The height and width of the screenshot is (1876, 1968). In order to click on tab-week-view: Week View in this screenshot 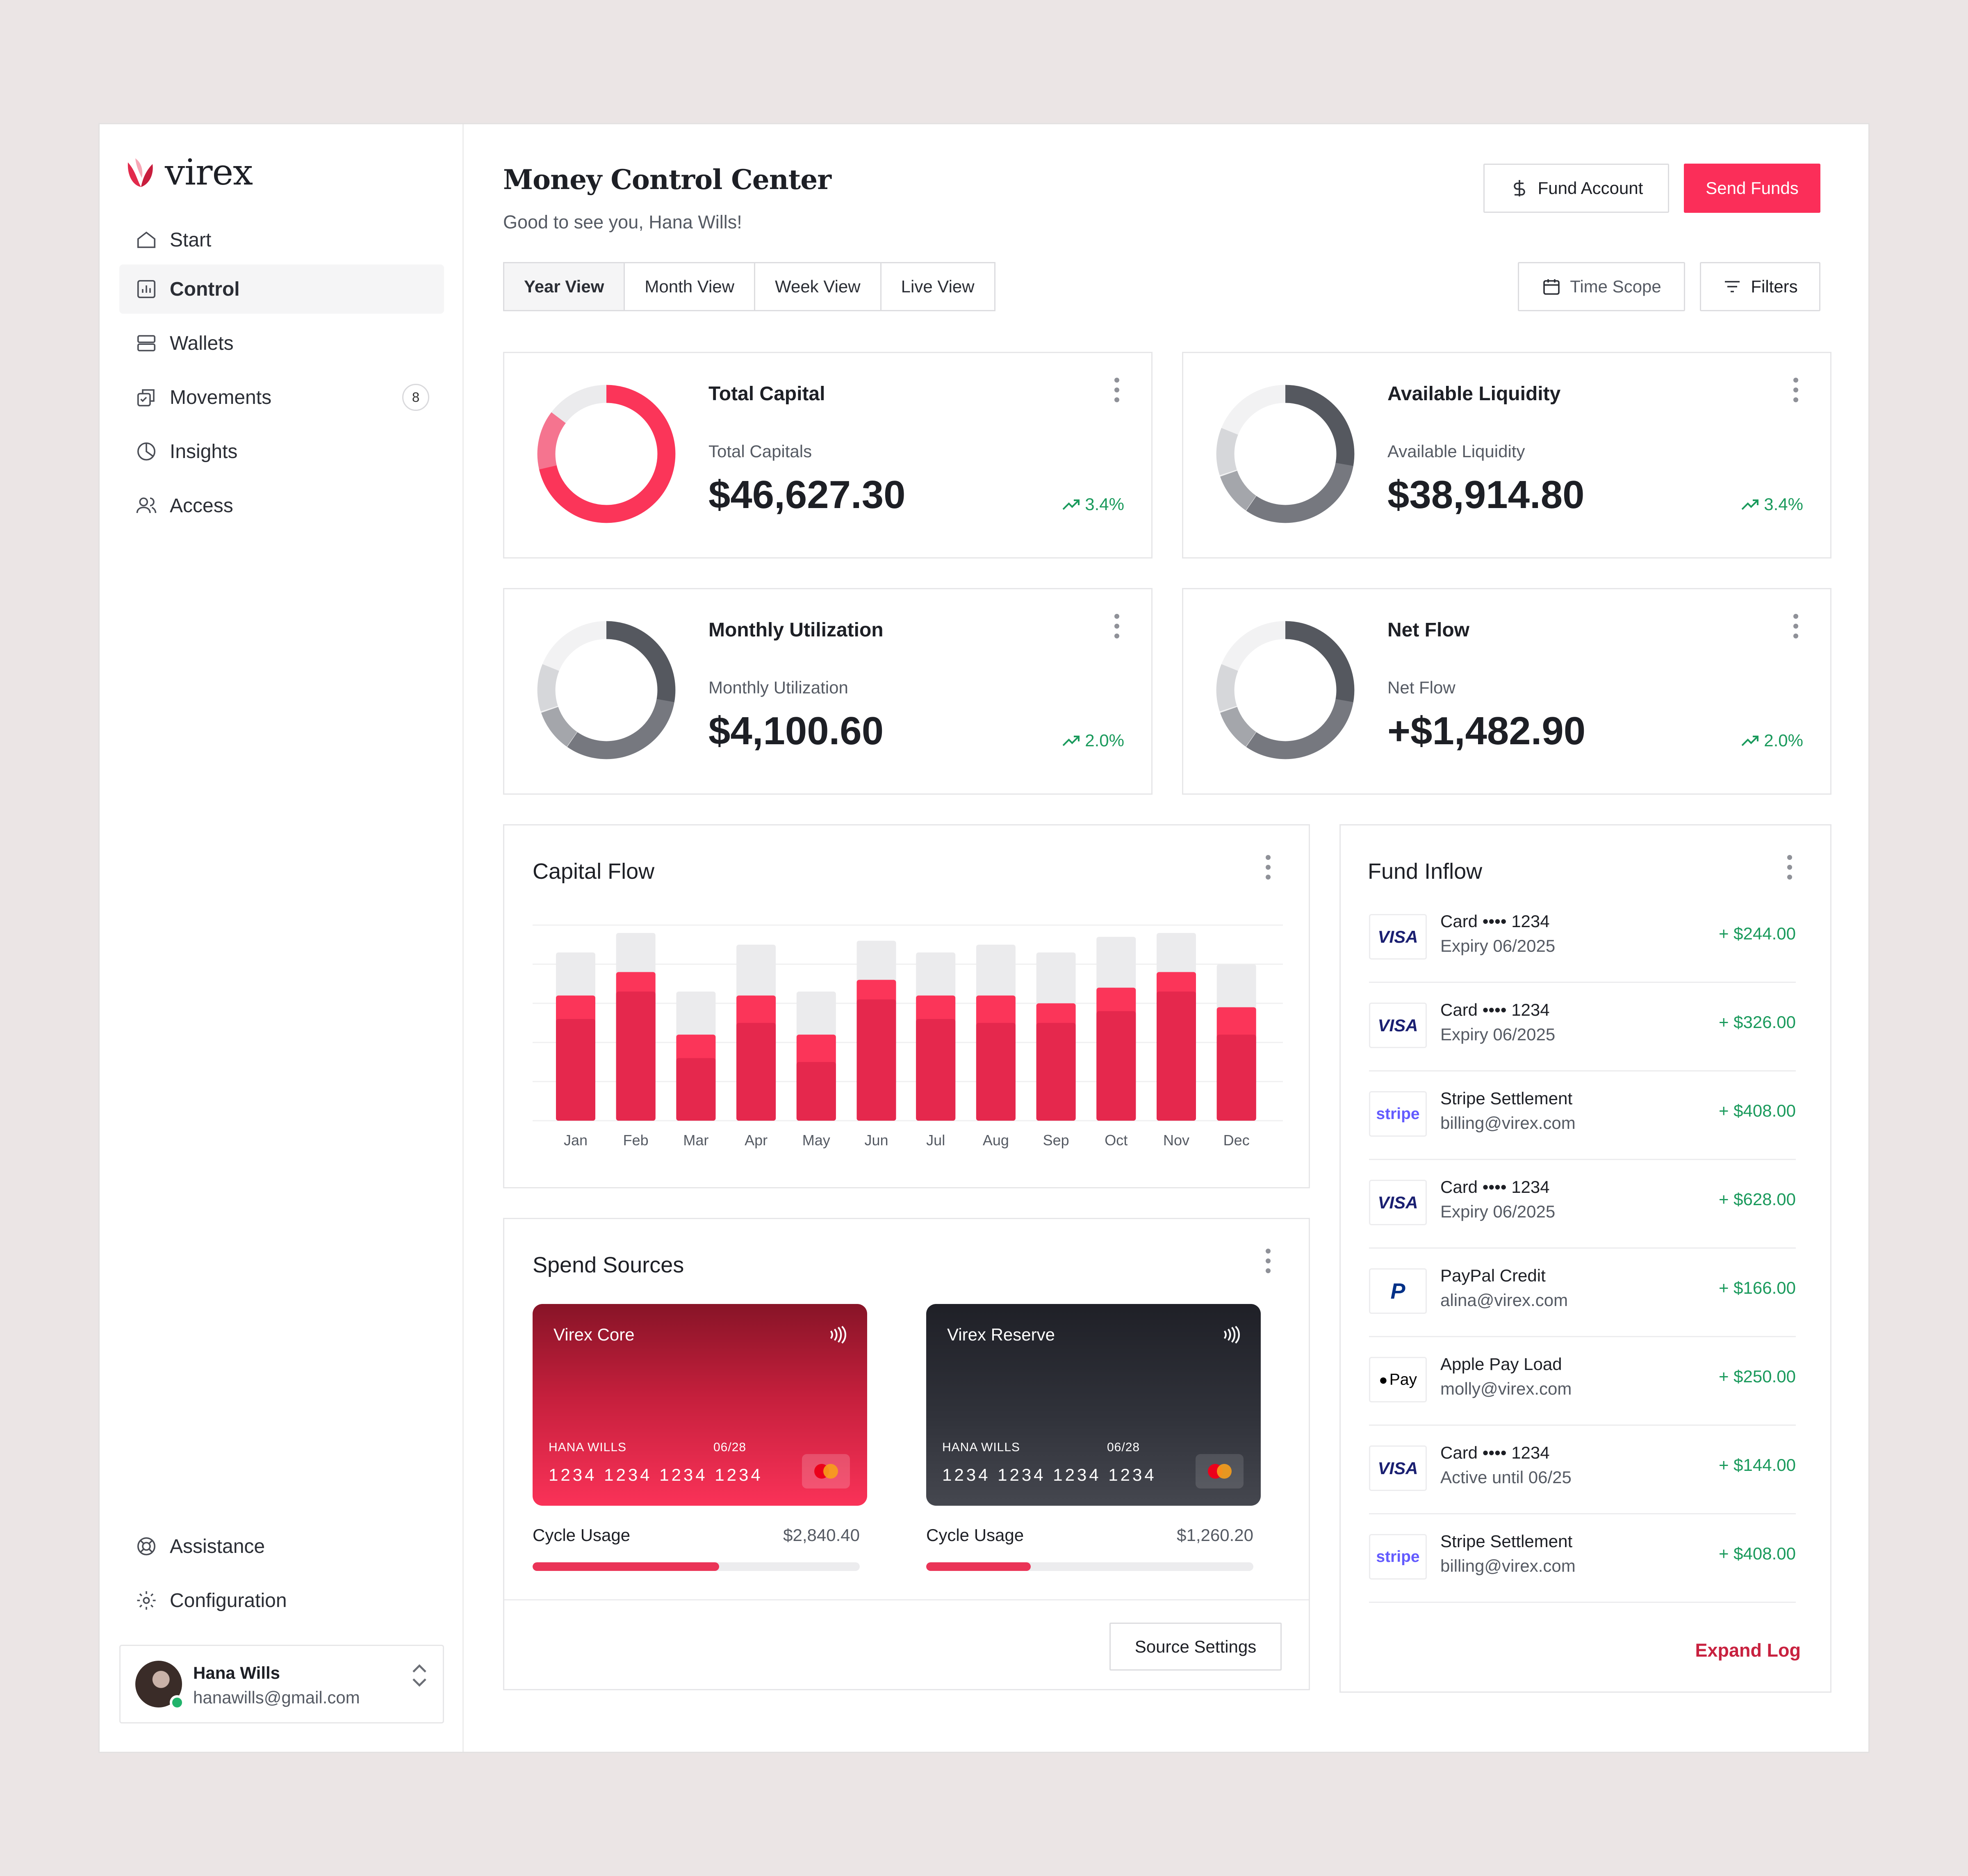, I will do `click(818, 286)`.